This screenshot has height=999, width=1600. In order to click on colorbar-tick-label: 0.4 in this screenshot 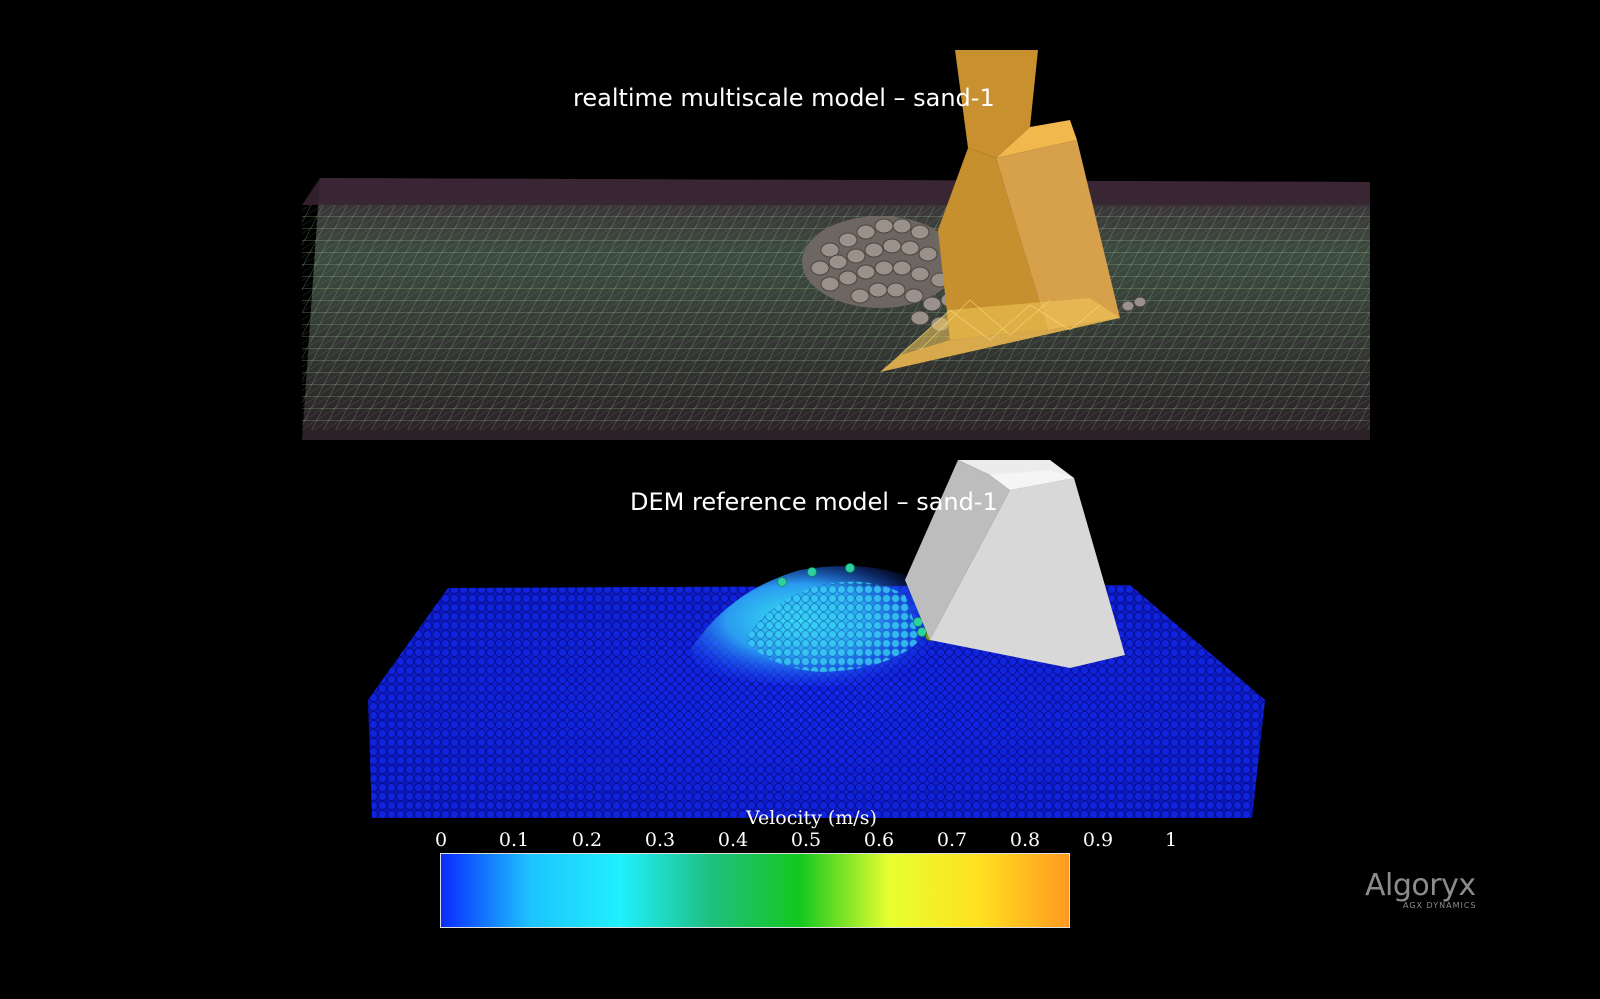, I will do `click(733, 840)`.